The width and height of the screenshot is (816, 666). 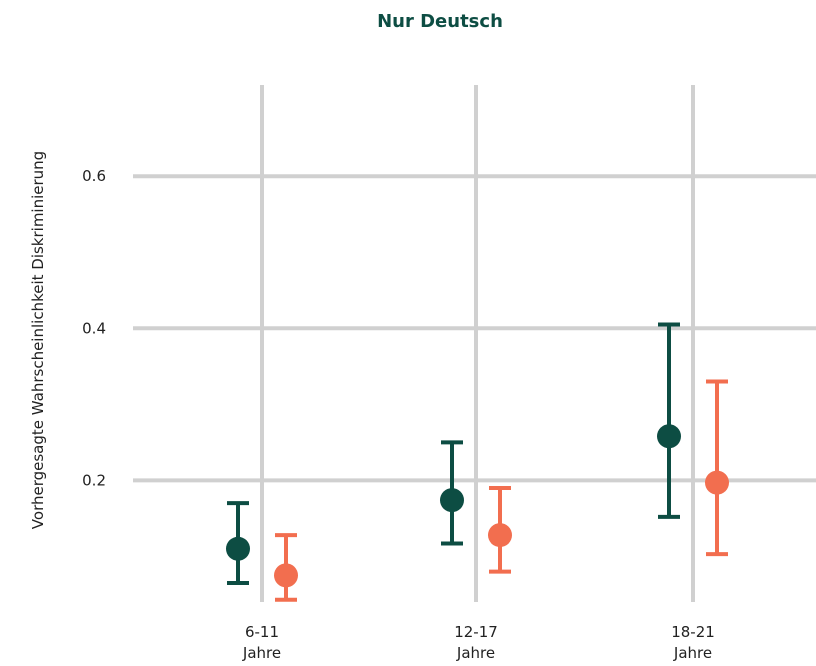 What do you see at coordinates (476, 632) in the screenshot?
I see `x-tick-label: 12-17` at bounding box center [476, 632].